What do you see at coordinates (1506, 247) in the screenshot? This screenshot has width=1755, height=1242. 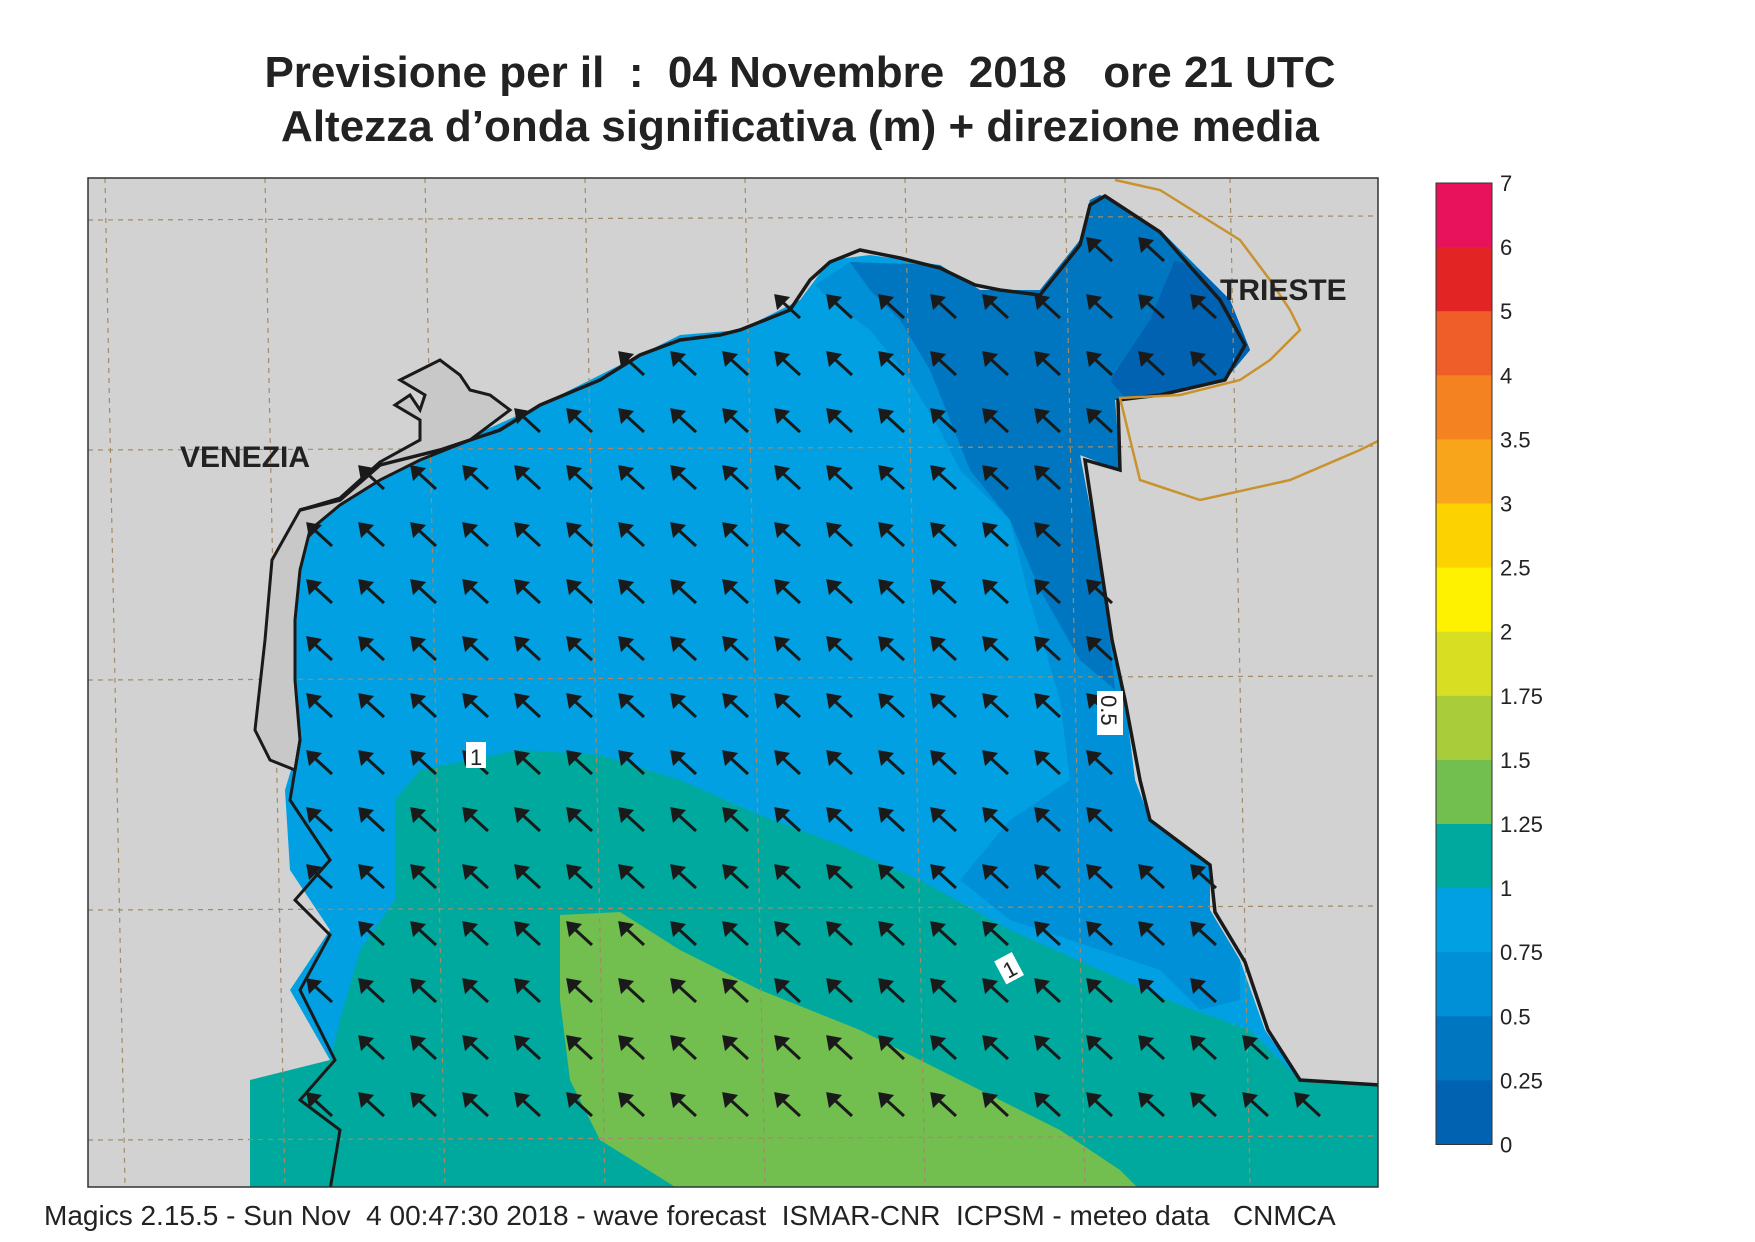 I see `legend-tick-label: 6` at bounding box center [1506, 247].